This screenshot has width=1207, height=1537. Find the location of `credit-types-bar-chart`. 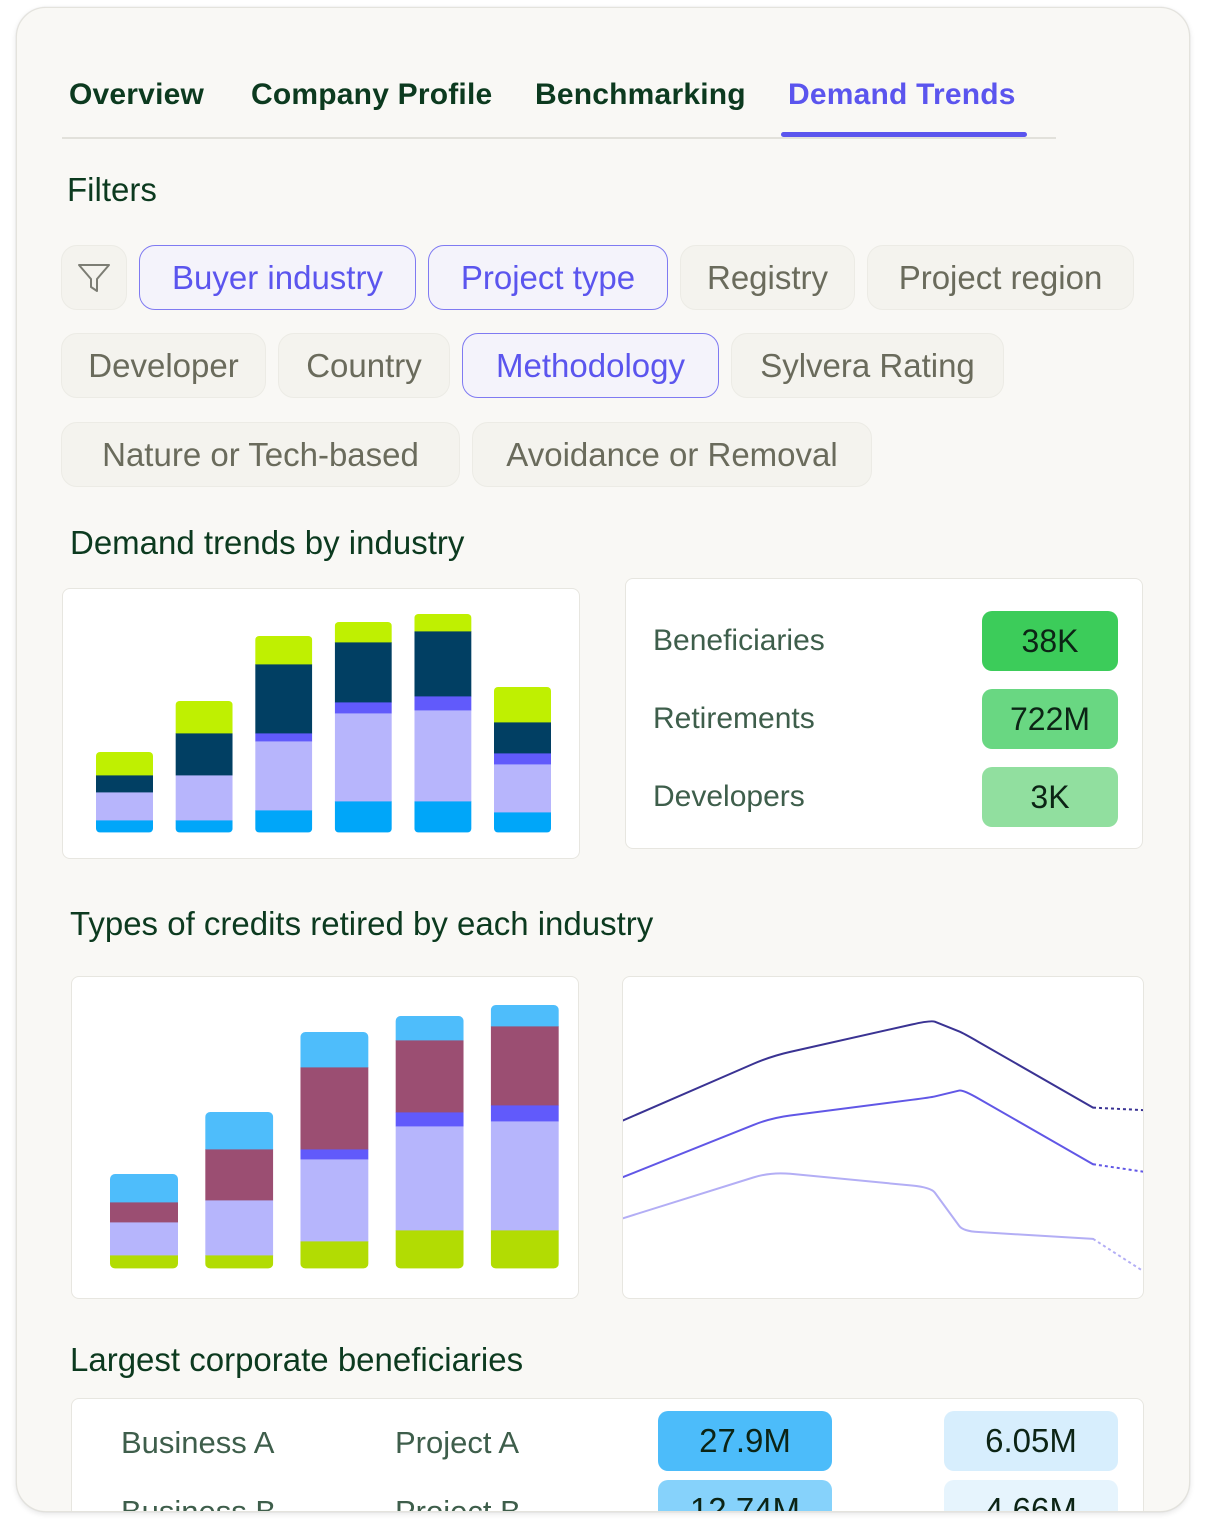

credit-types-bar-chart is located at coordinates (325, 1137).